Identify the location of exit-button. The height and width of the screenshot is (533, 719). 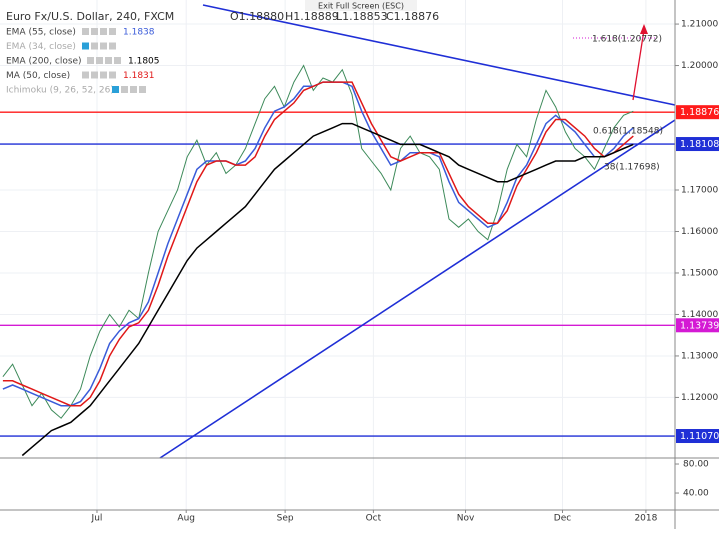
(361, 5).